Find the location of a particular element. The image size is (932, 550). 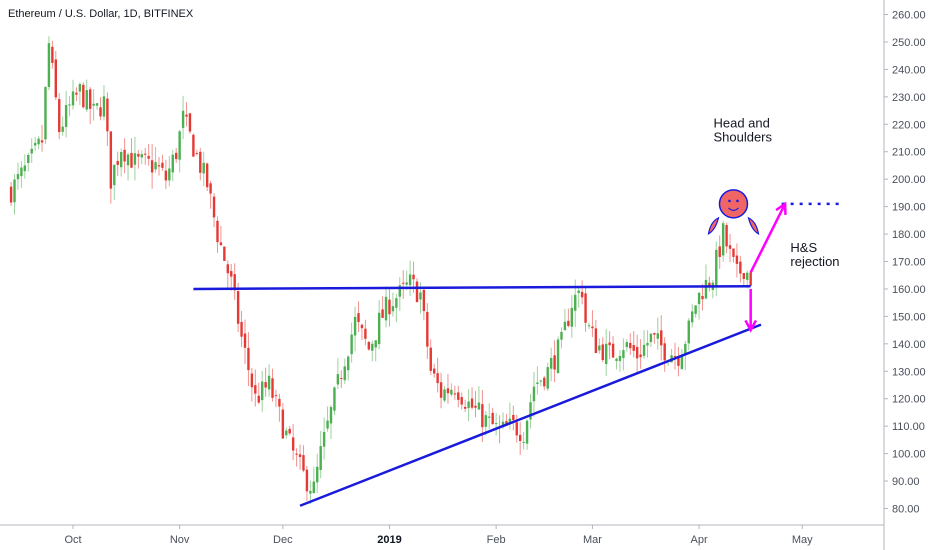

y-tick-label: 110.00 is located at coordinates (908, 427).